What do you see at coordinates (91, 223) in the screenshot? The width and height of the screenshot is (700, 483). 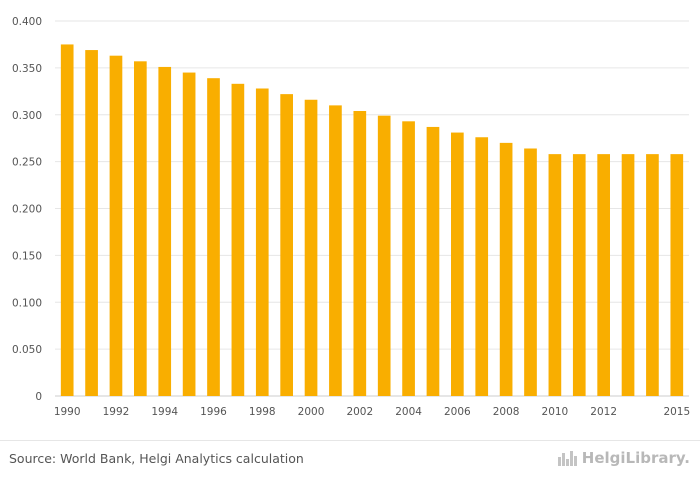 I see `bar-1991` at bounding box center [91, 223].